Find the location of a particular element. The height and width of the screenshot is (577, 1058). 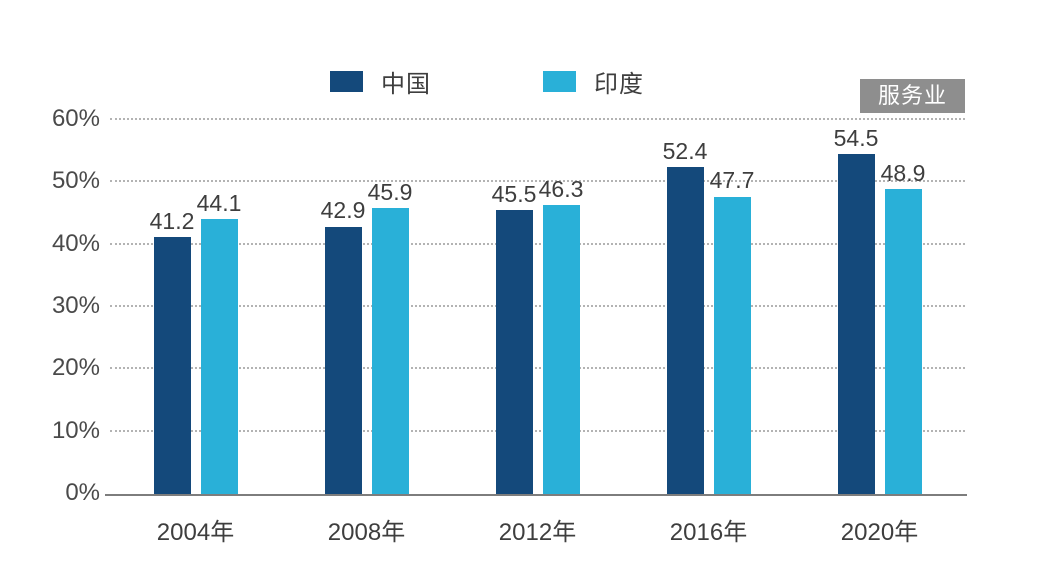

china-legend-swatch-icon is located at coordinates (346, 81).